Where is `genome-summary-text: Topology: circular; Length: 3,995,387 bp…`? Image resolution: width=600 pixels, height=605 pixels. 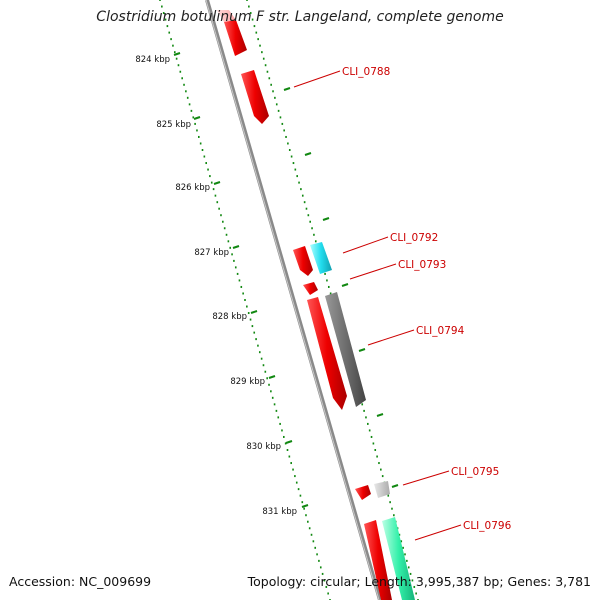
genome-summary-text: Topology: circular; Length: 3,995,387 bp… is located at coordinates (419, 581).